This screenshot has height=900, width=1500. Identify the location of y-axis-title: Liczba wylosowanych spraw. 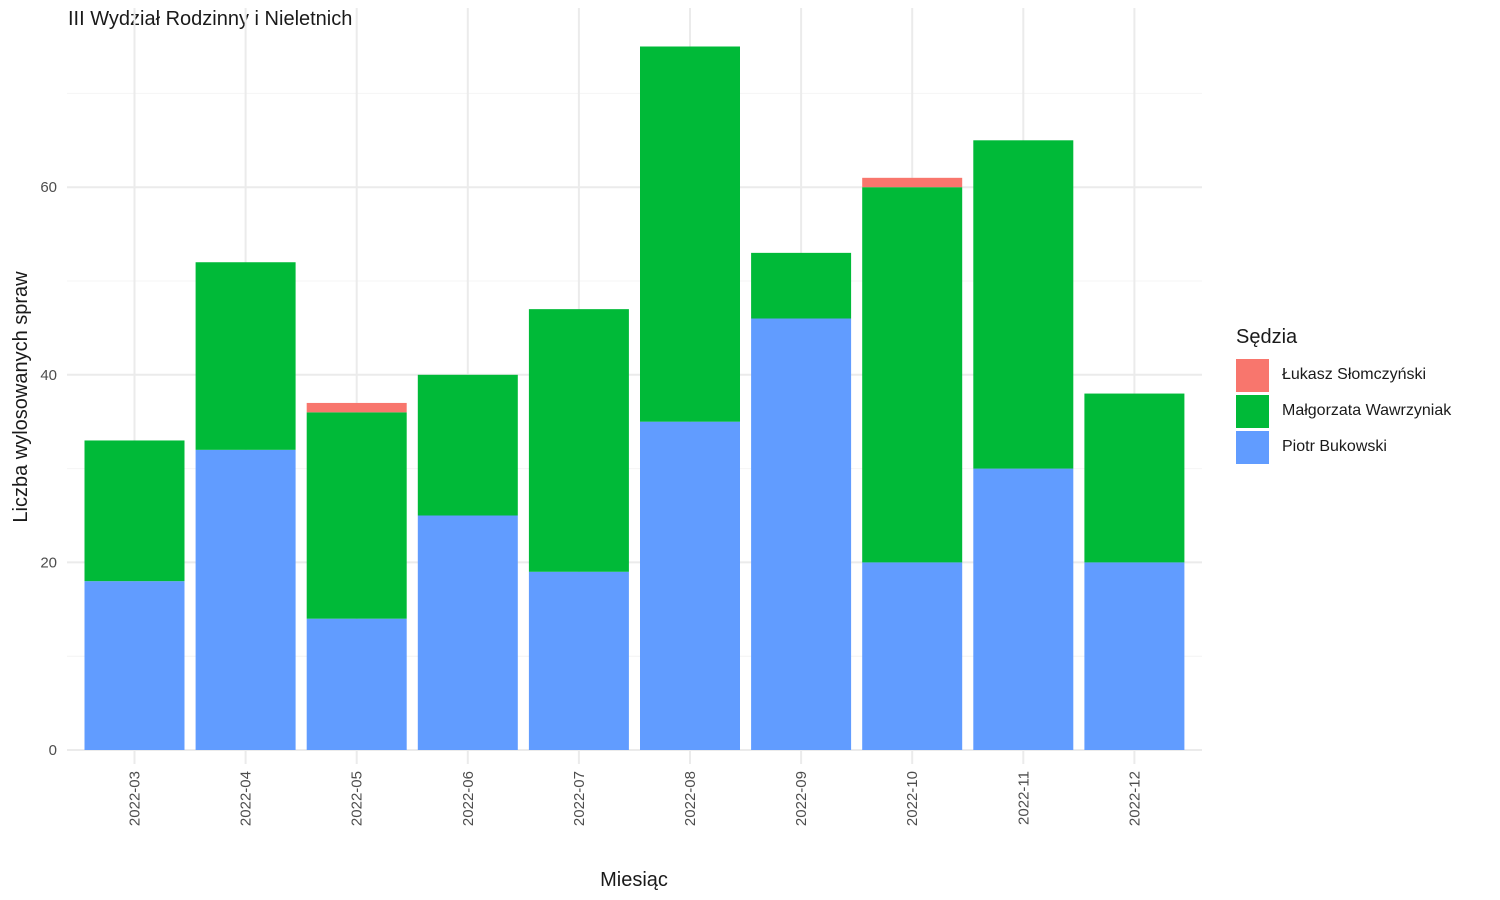
(21, 397).